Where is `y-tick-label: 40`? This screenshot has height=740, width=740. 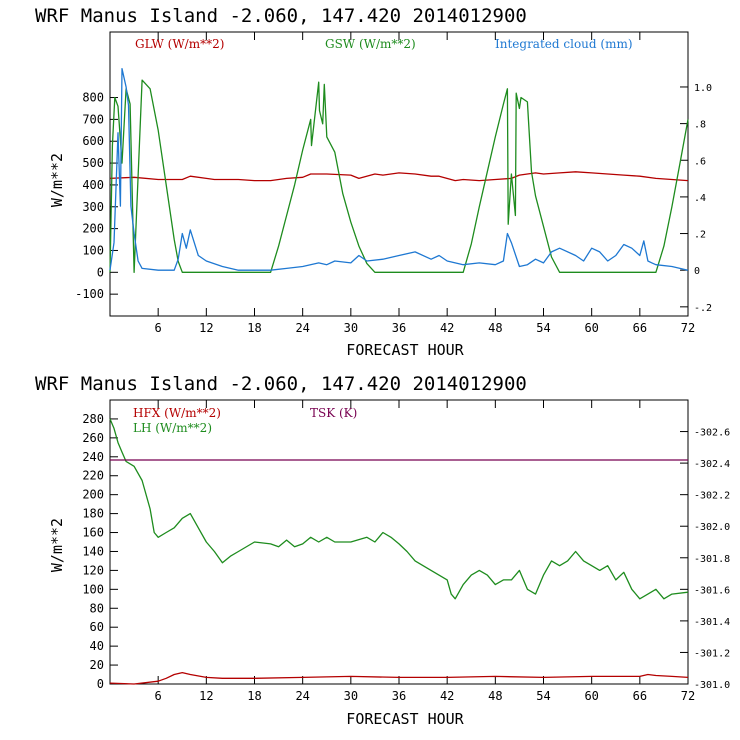
y-tick-label: 40 is located at coordinates (97, 646).